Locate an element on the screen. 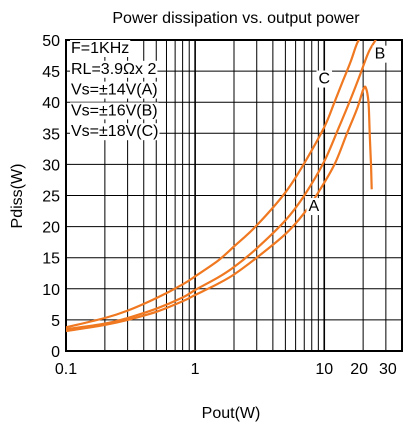  condition-text: RL=3.9Ωx 2 is located at coordinates (113, 69).